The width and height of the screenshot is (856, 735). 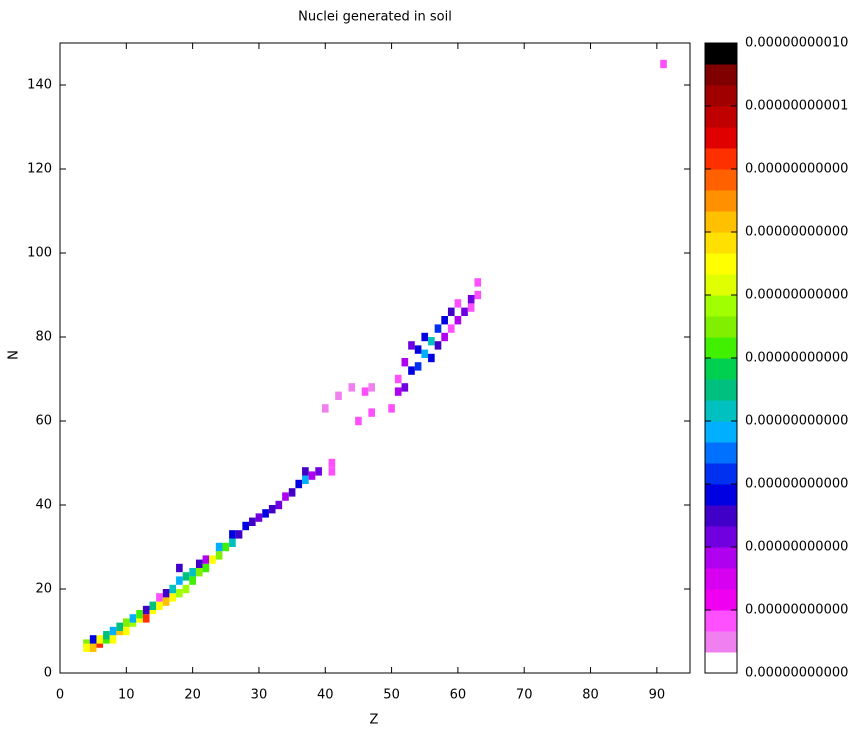 What do you see at coordinates (43, 421) in the screenshot?
I see `y-tick-label: 60` at bounding box center [43, 421].